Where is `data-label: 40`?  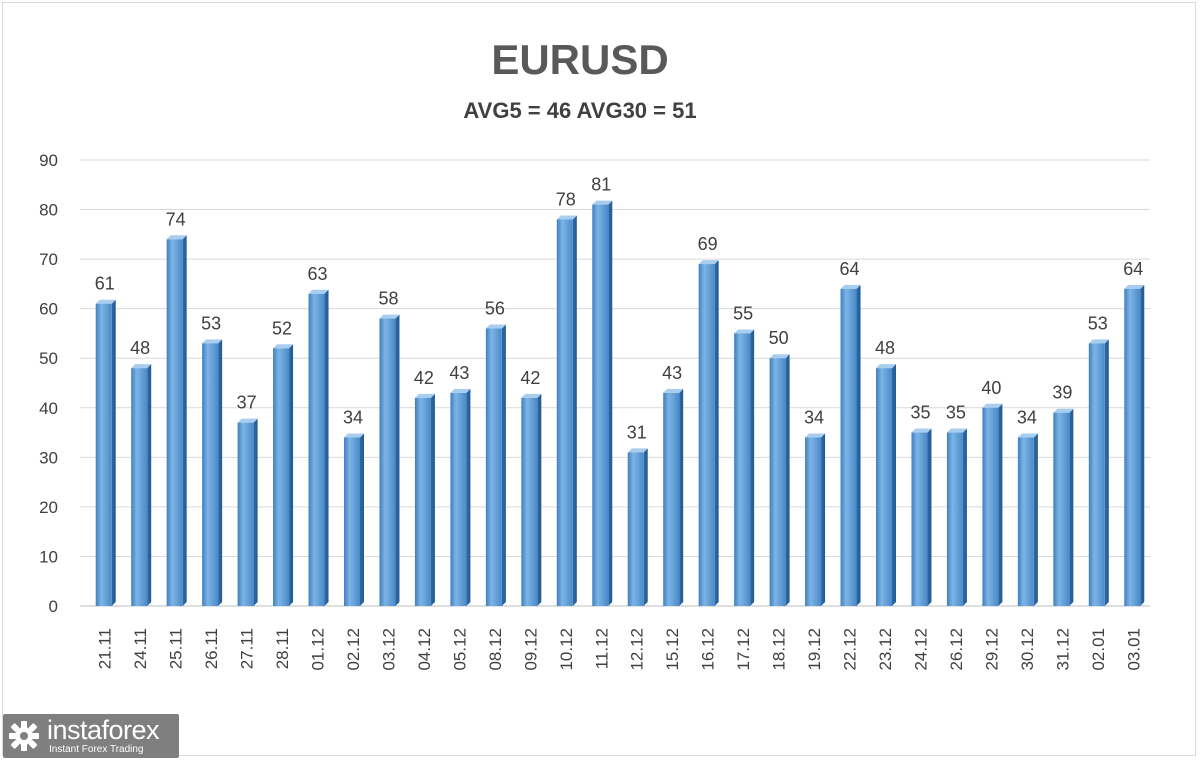
data-label: 40 is located at coordinates (991, 388).